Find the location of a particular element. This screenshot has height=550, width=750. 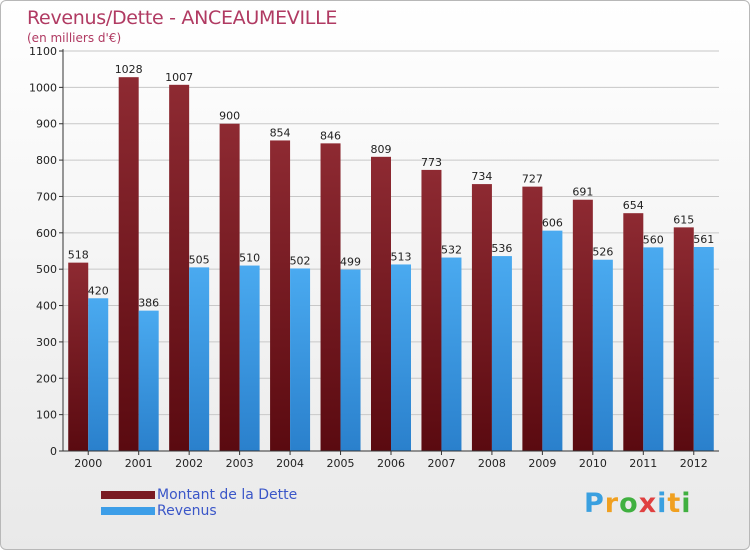

data-label-revenue: 606 is located at coordinates (552, 223).